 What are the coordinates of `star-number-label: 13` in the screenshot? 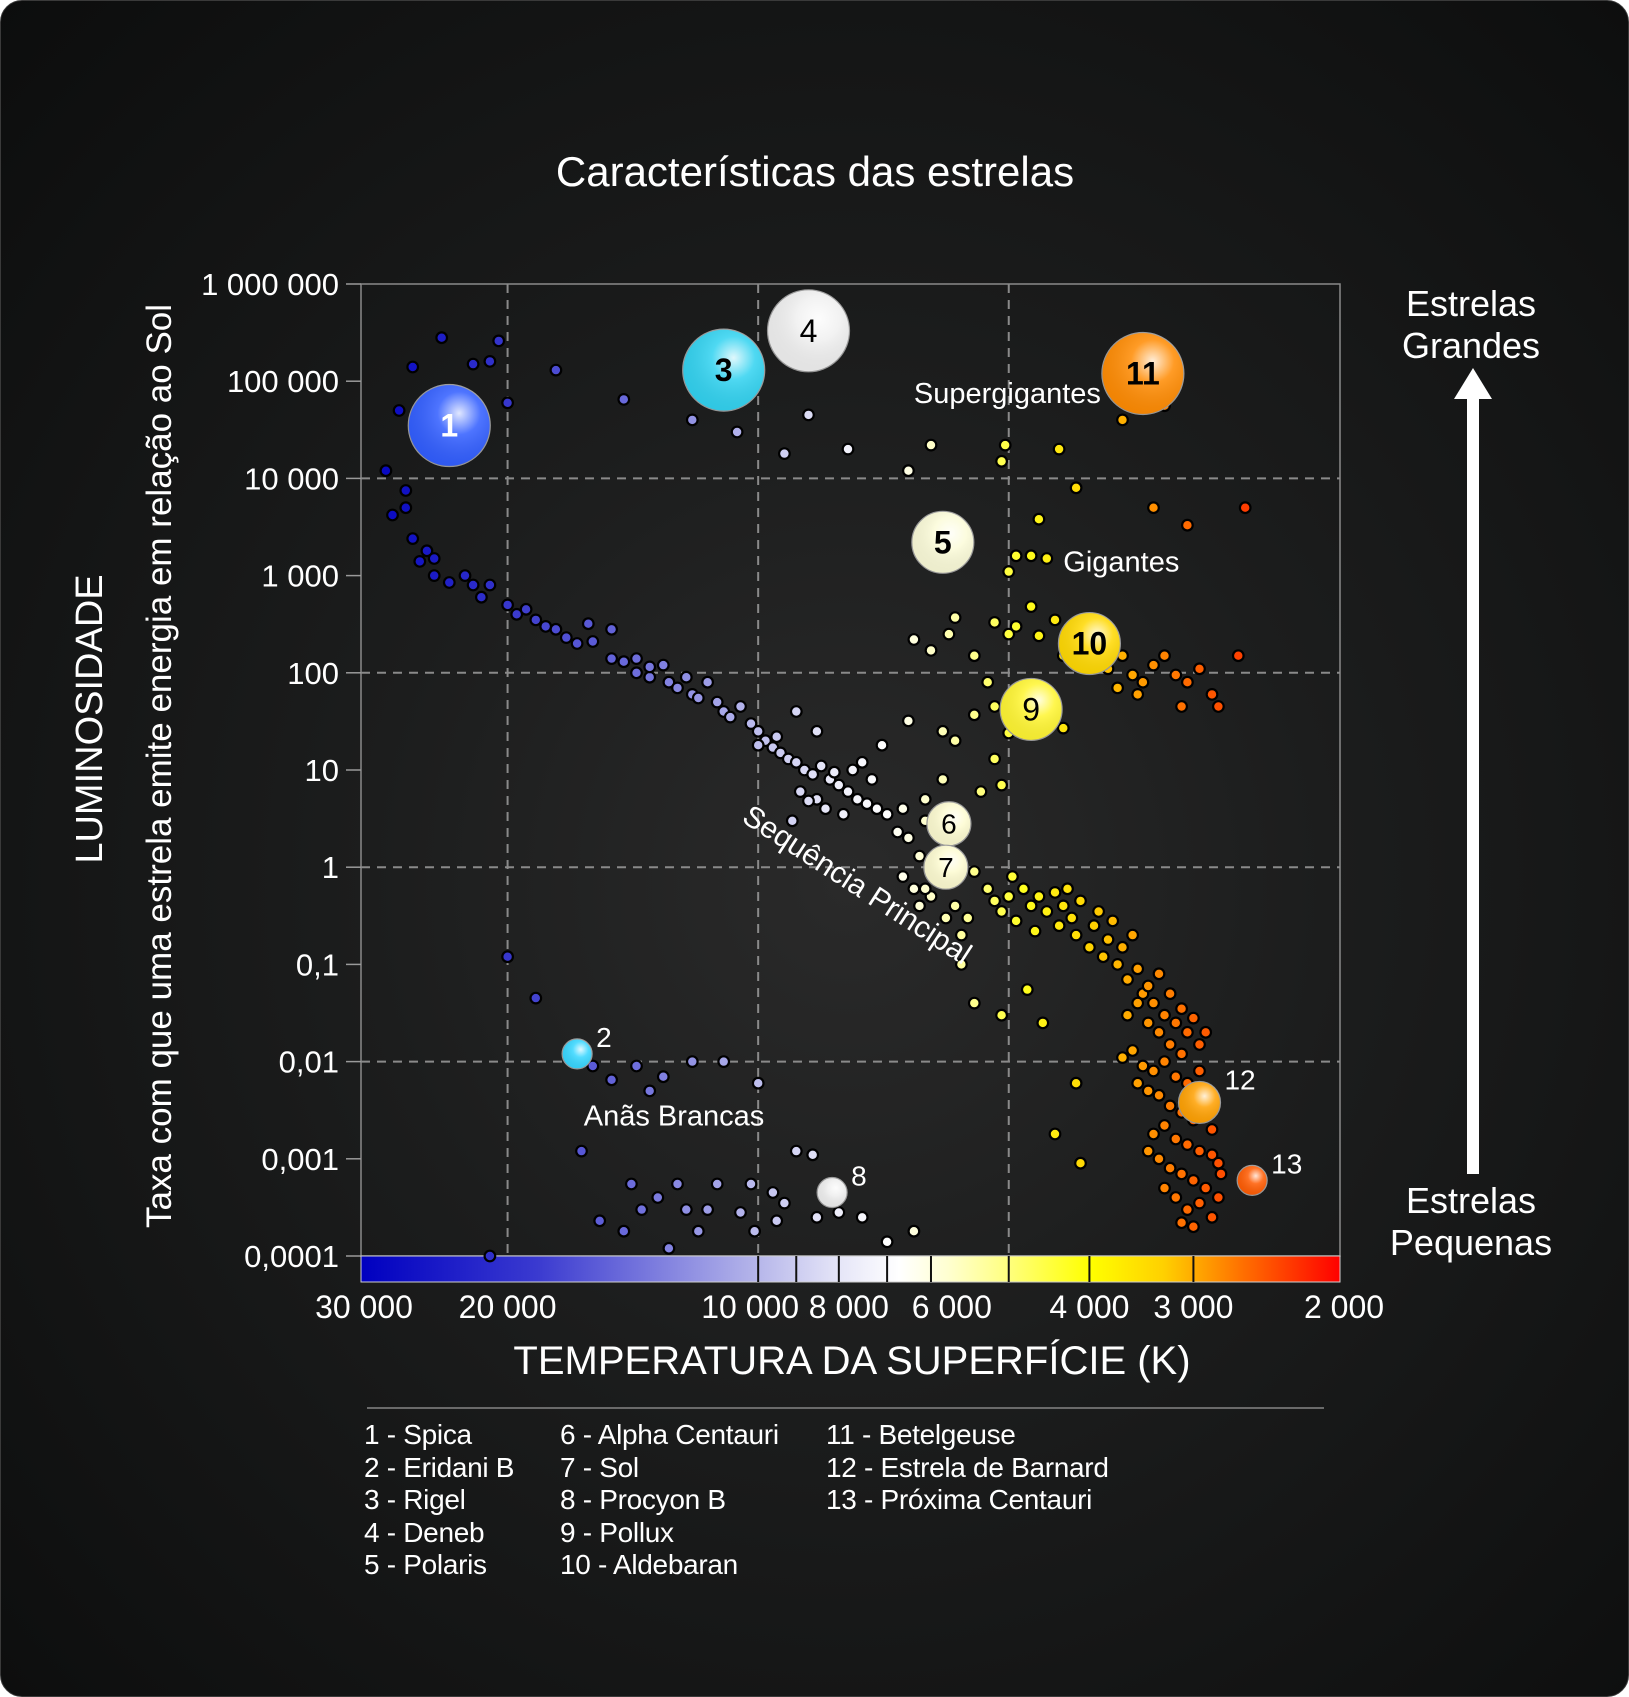 It's located at (1286, 1163).